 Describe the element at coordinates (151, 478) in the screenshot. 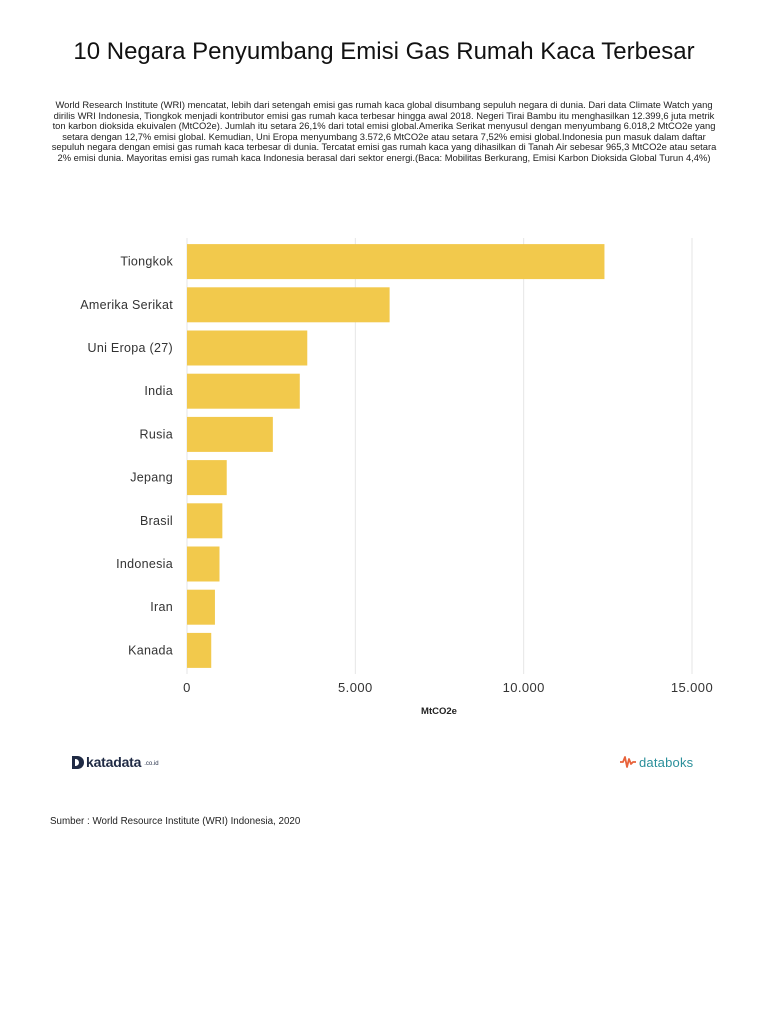

I see `category-label: Jepang` at that location.